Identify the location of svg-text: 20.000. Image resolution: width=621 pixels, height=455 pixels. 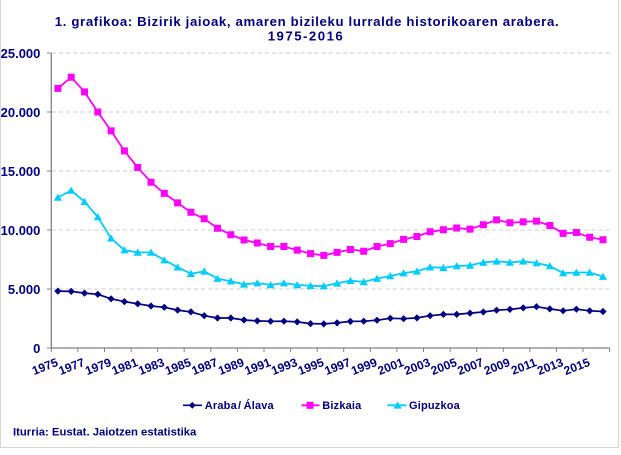
(21, 112).